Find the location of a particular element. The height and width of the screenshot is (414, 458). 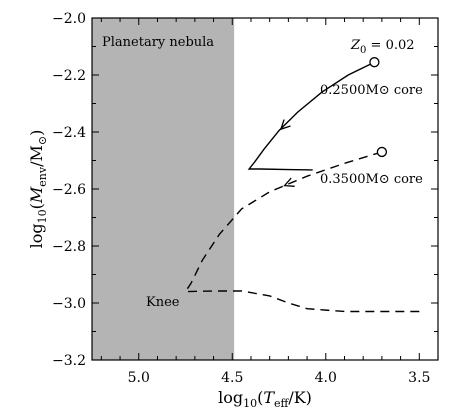

y-tick-label: −3.0 is located at coordinates (69, 304).